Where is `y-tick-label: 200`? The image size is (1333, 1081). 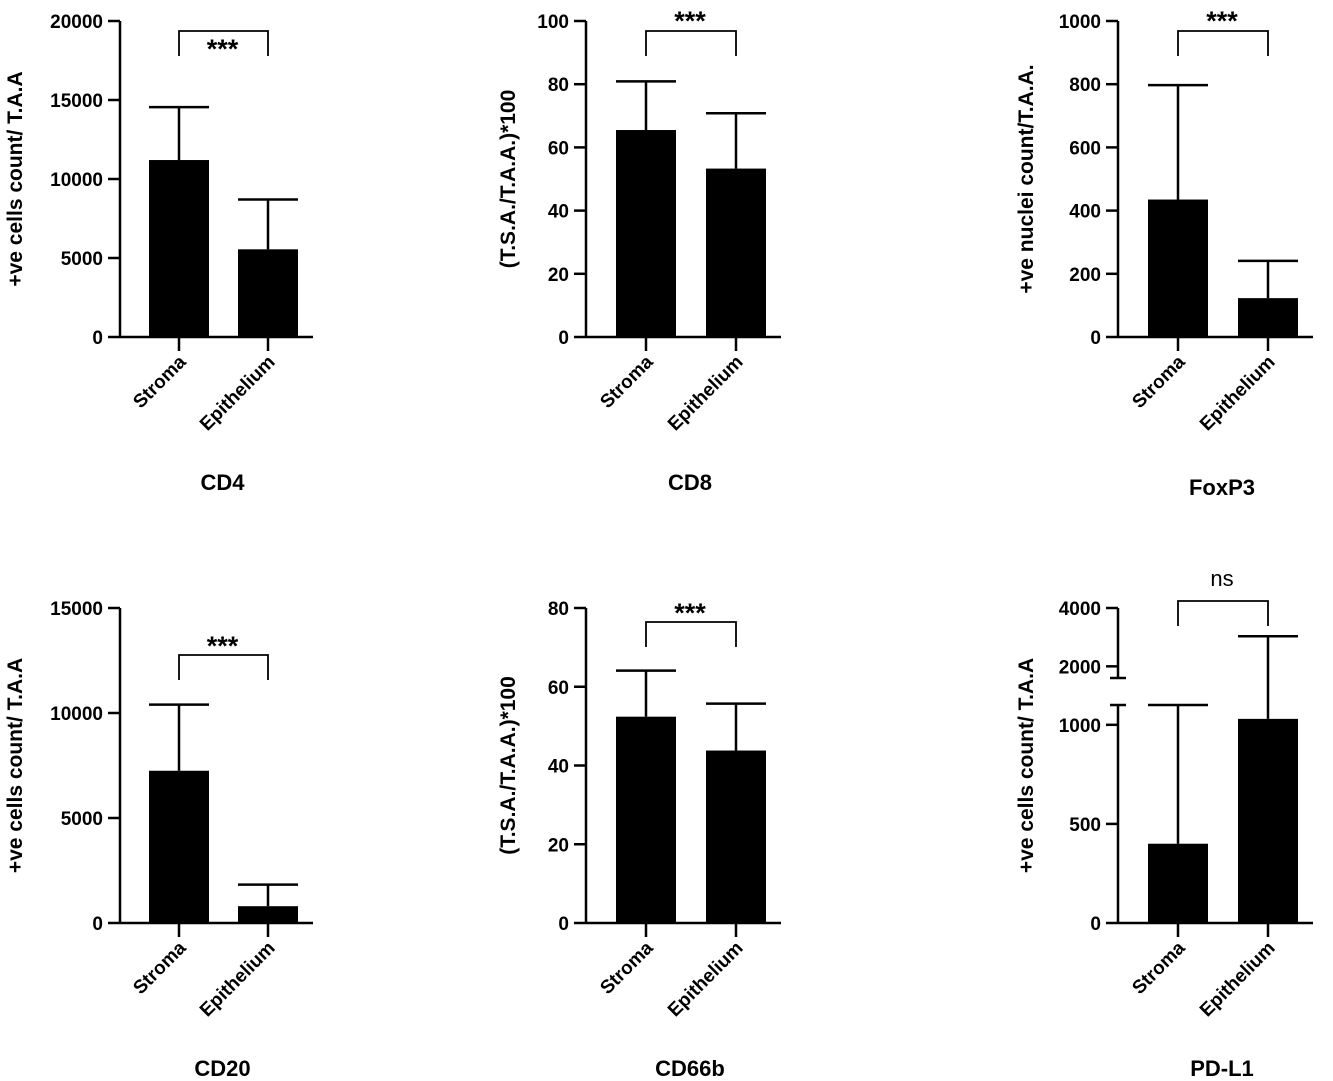
y-tick-label: 200 is located at coordinates (1085, 275).